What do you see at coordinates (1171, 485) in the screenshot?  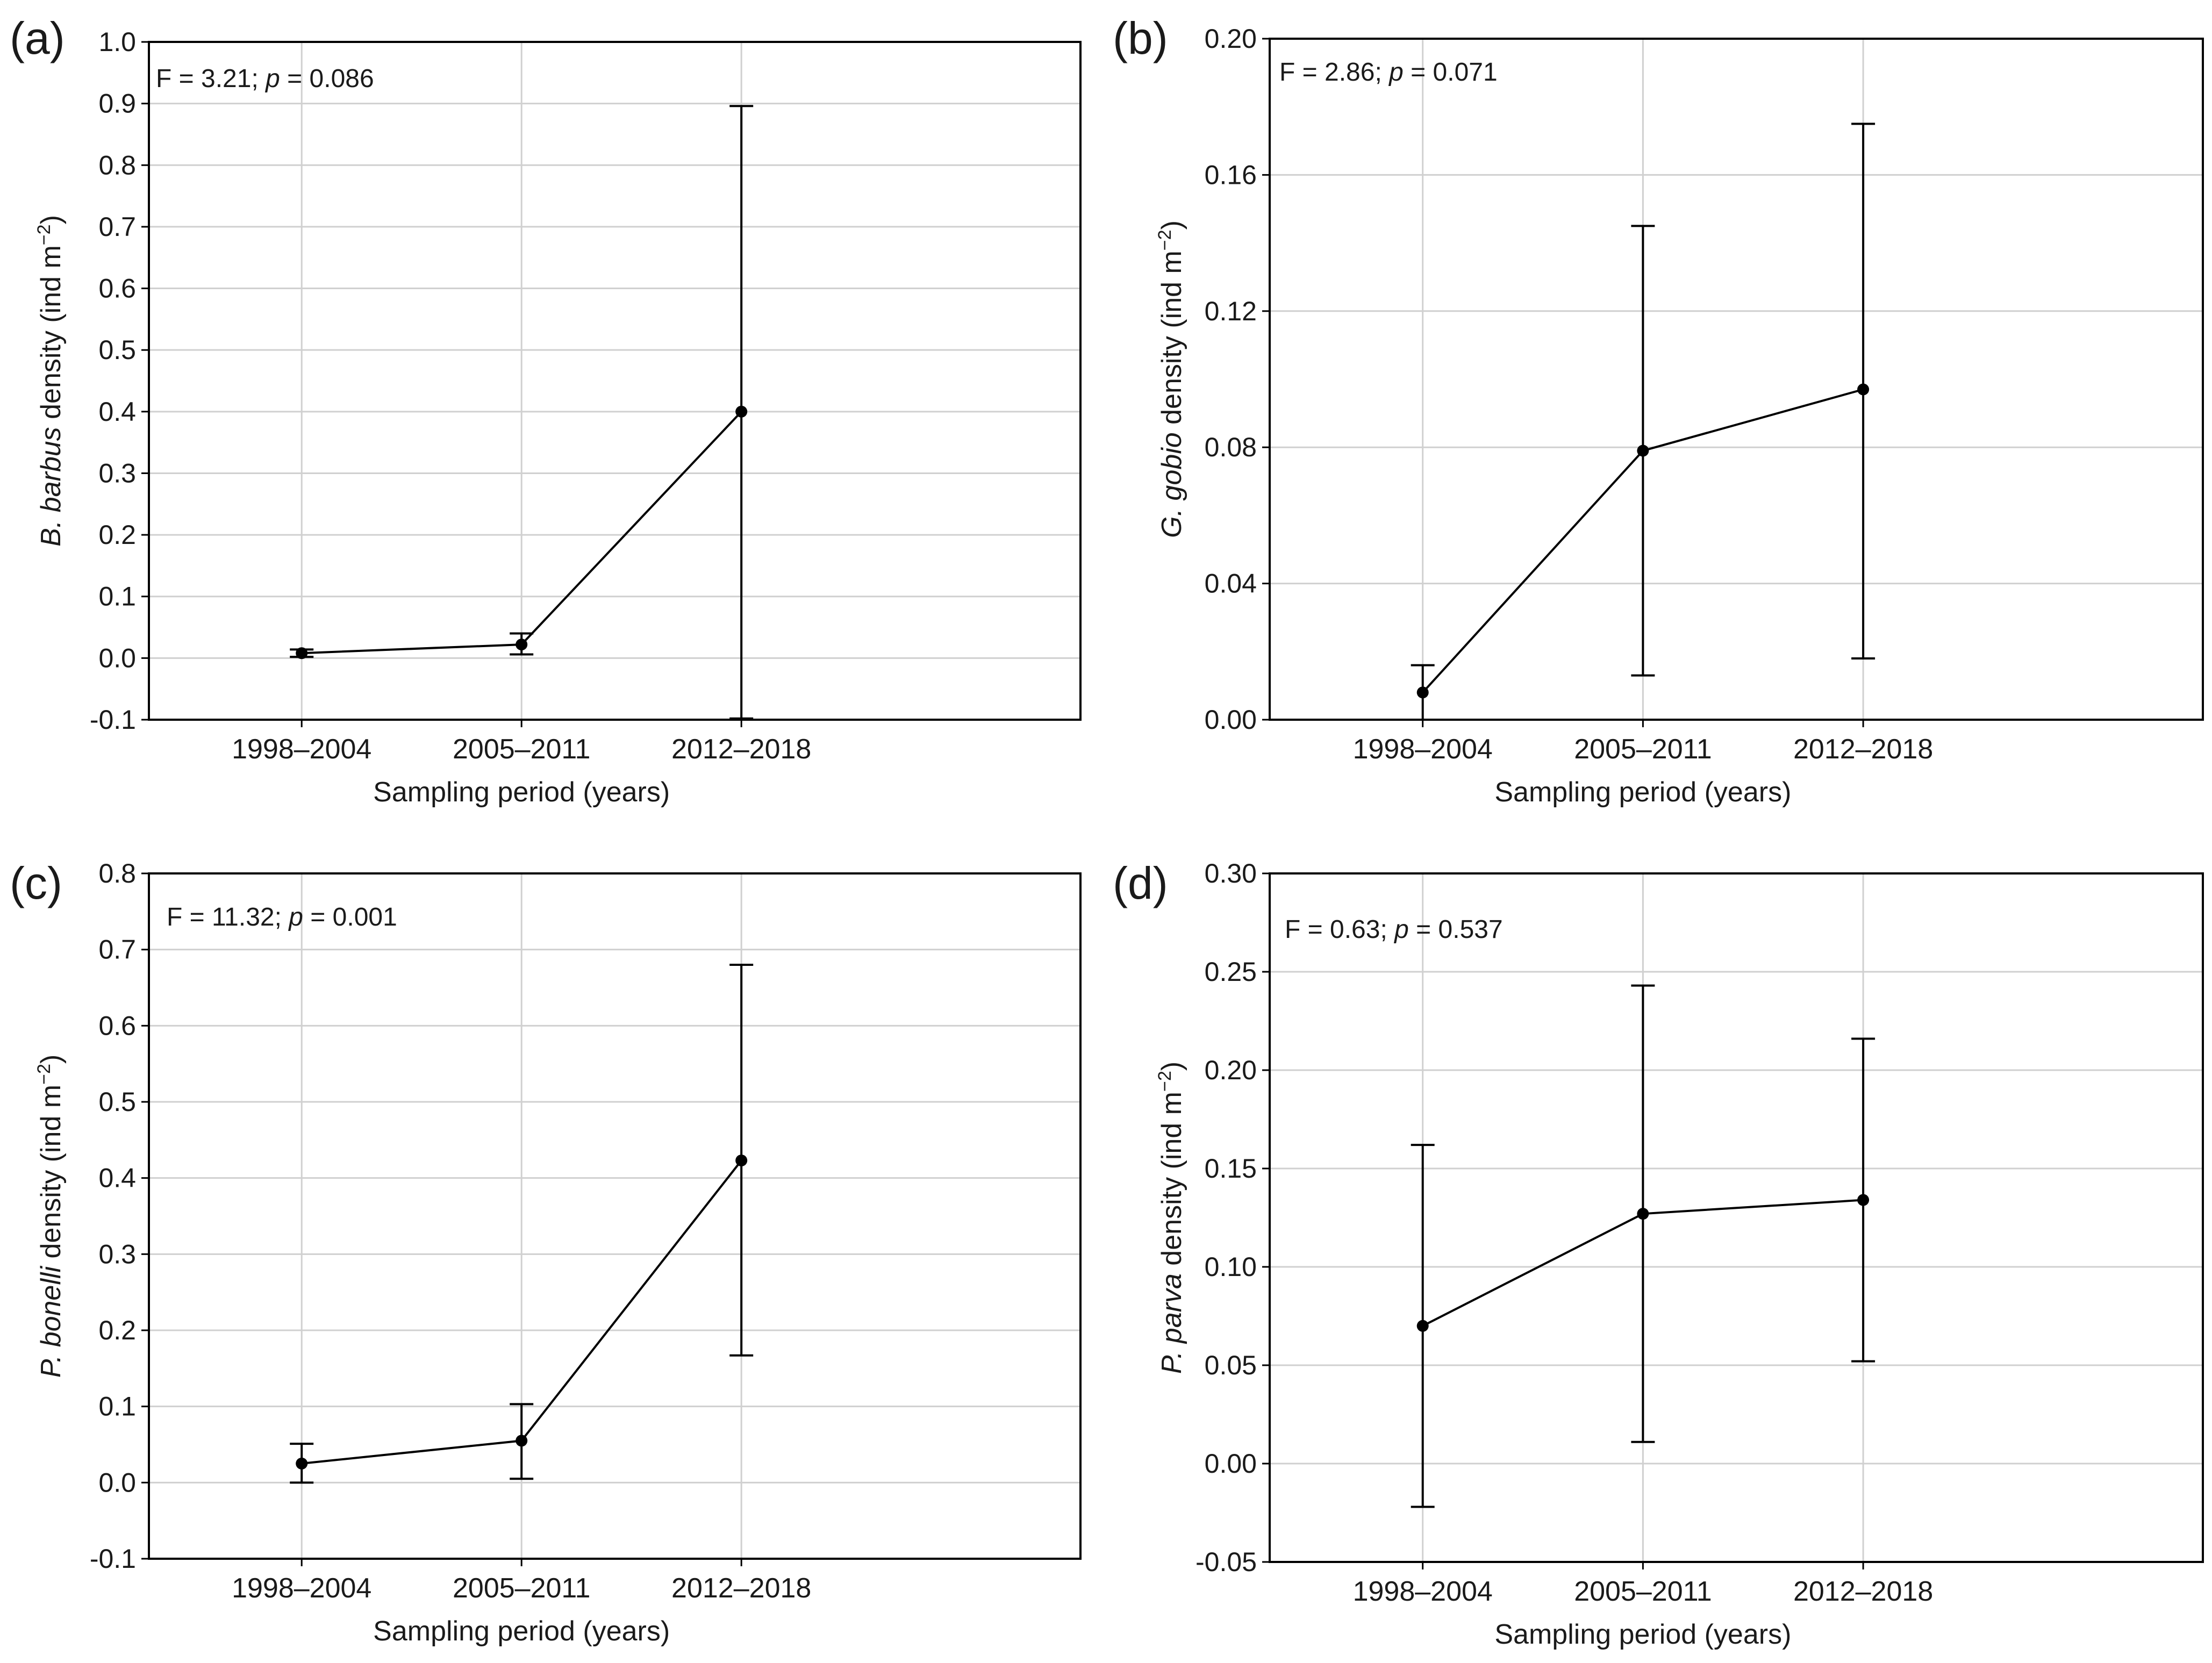 I see `y-axis-species: G. gobio` at bounding box center [1171, 485].